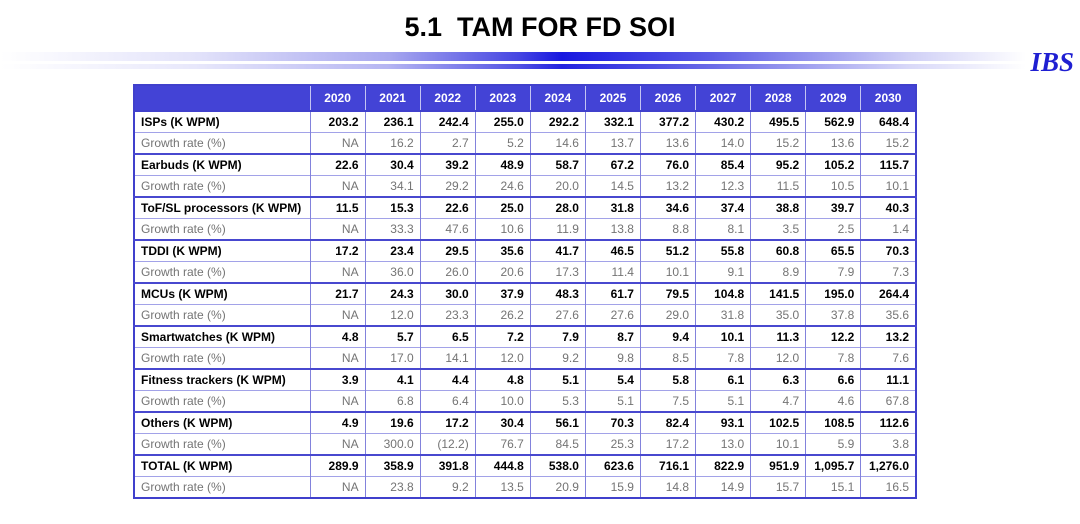 This screenshot has height=524, width=1080. What do you see at coordinates (613, 229) in the screenshot?
I see `value-cell: 13.8` at bounding box center [613, 229].